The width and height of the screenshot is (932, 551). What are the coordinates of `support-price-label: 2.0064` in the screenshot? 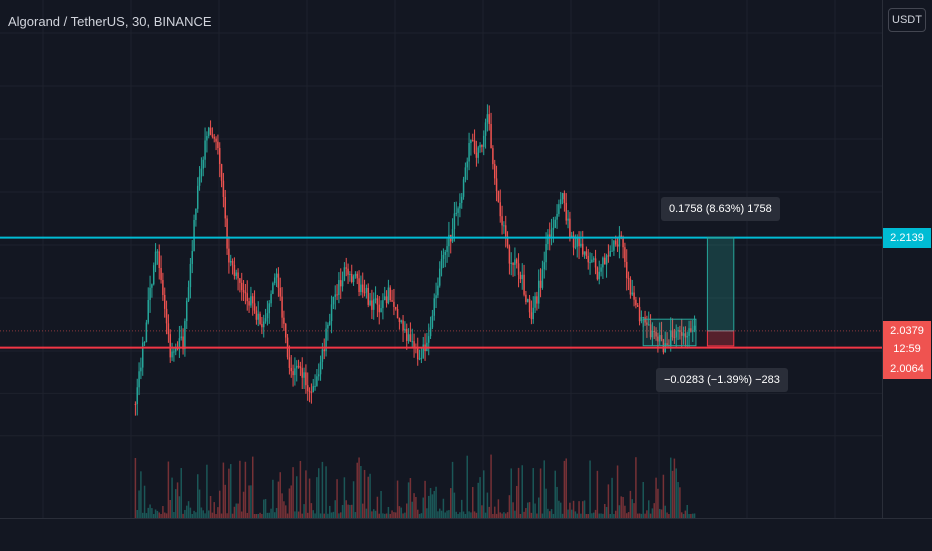 It's located at (907, 368).